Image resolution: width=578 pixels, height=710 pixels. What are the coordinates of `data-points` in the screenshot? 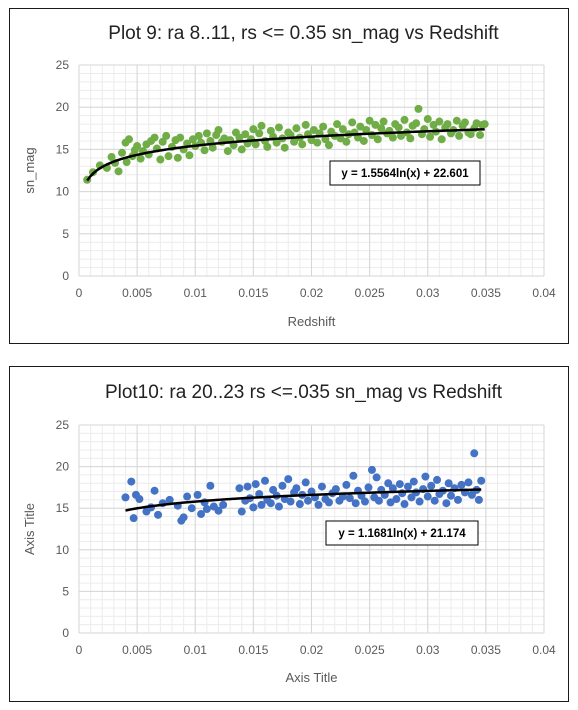 It's located at (303, 487).